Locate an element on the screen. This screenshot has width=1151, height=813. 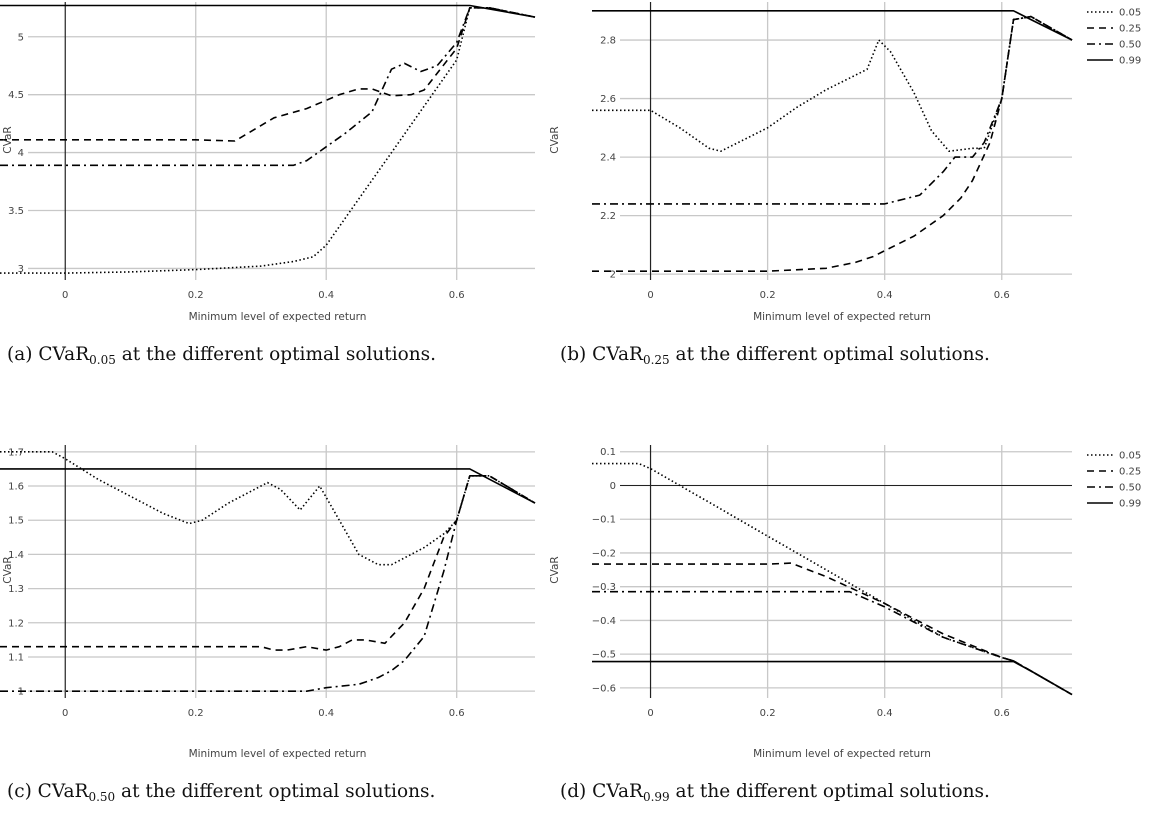
y-tick-label: 1.6 is located at coordinates (16, 487).